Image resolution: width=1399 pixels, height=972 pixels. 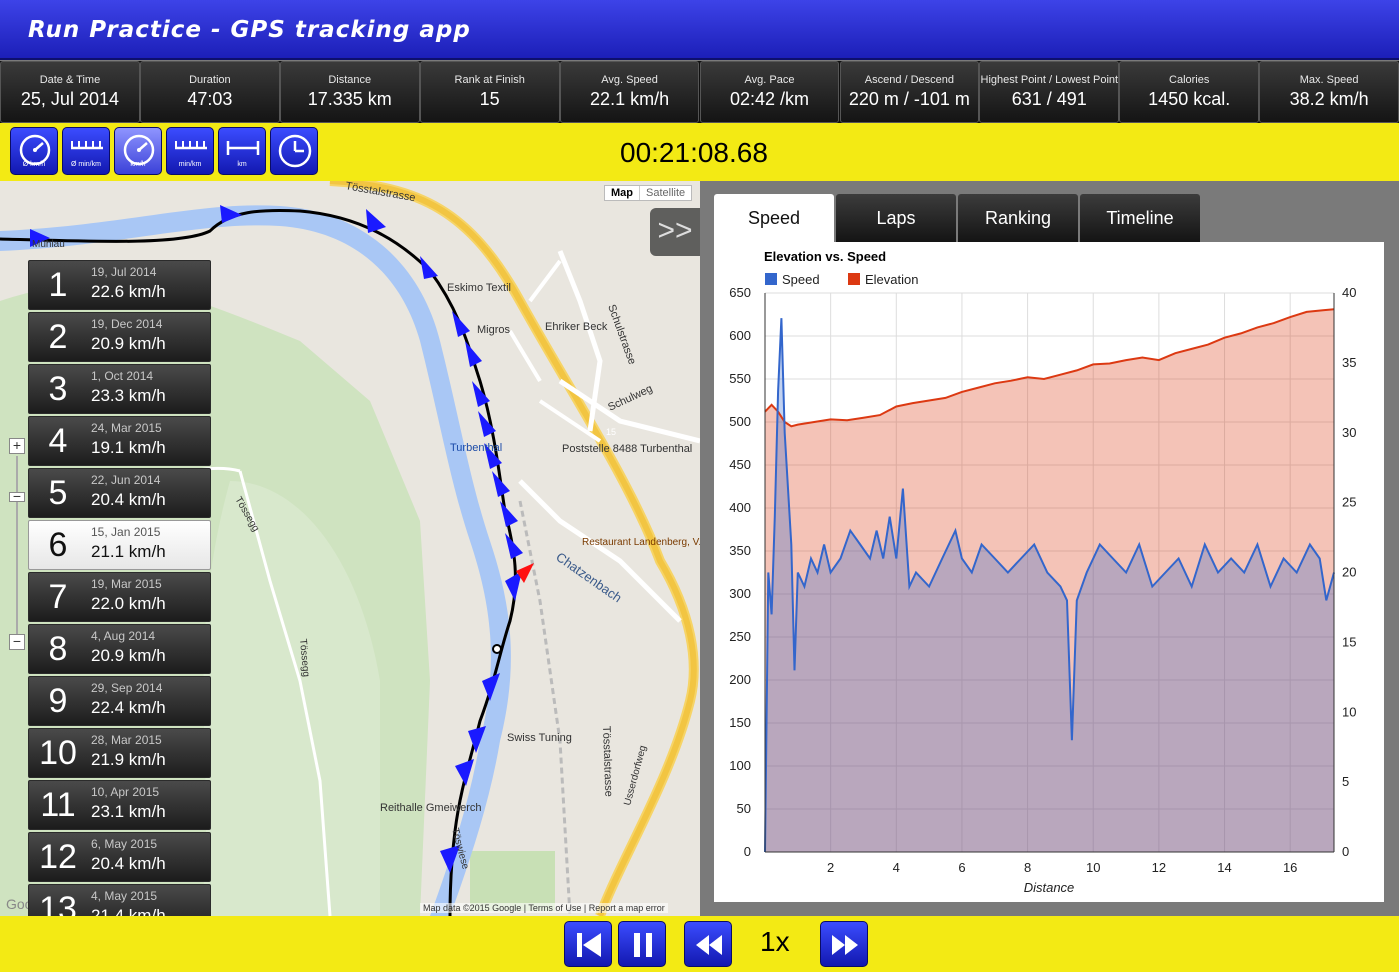 I want to click on map-label-poststelle: Poststelle 8488 Turbenthal, so click(x=627, y=449).